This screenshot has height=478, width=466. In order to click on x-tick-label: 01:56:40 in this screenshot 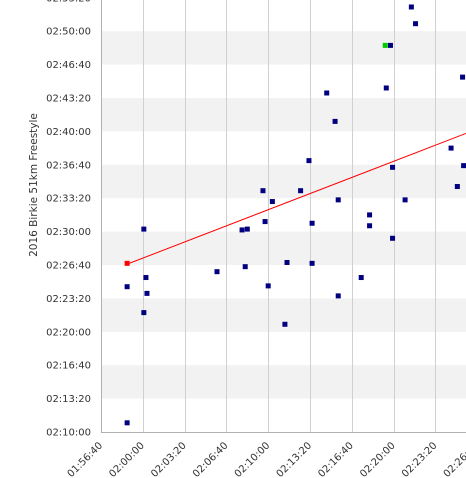, I will do `click(86, 459)`.